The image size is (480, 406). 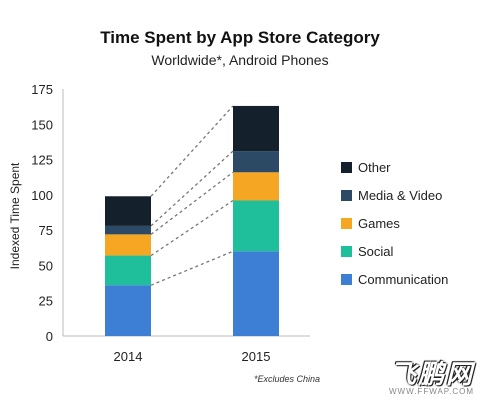 What do you see at coordinates (431, 391) in the screenshot?
I see `watermark-url: WWW.FFWAP.COM` at bounding box center [431, 391].